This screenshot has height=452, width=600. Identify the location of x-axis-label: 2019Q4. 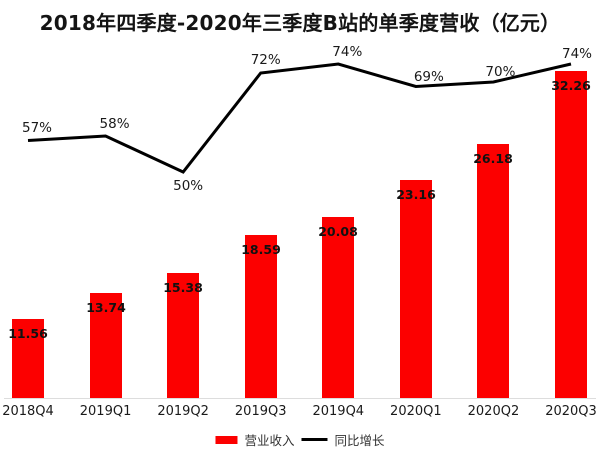
(338, 411).